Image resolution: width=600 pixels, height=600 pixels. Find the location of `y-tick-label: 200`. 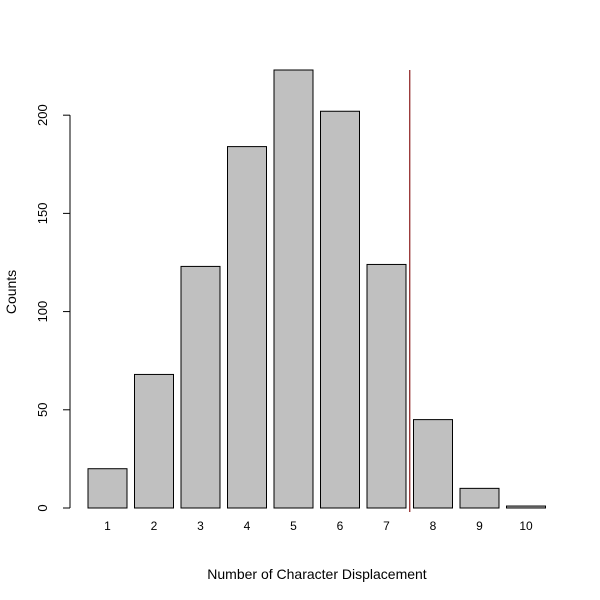

y-tick-label: 200 is located at coordinates (42, 115).